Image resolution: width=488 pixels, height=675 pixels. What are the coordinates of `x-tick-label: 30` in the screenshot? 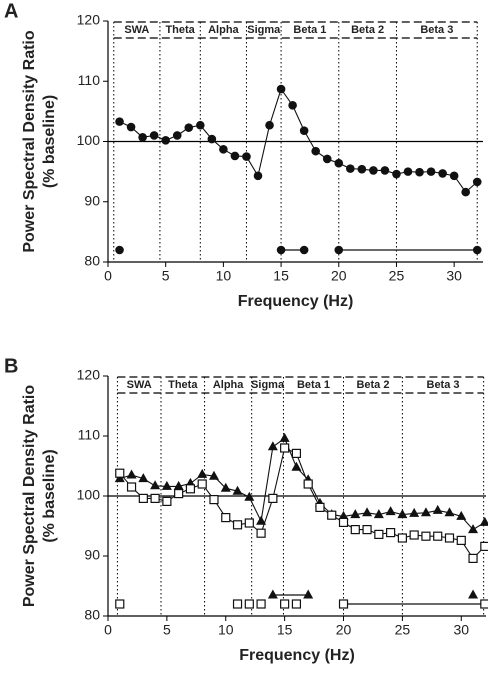 It's located at (461, 630).